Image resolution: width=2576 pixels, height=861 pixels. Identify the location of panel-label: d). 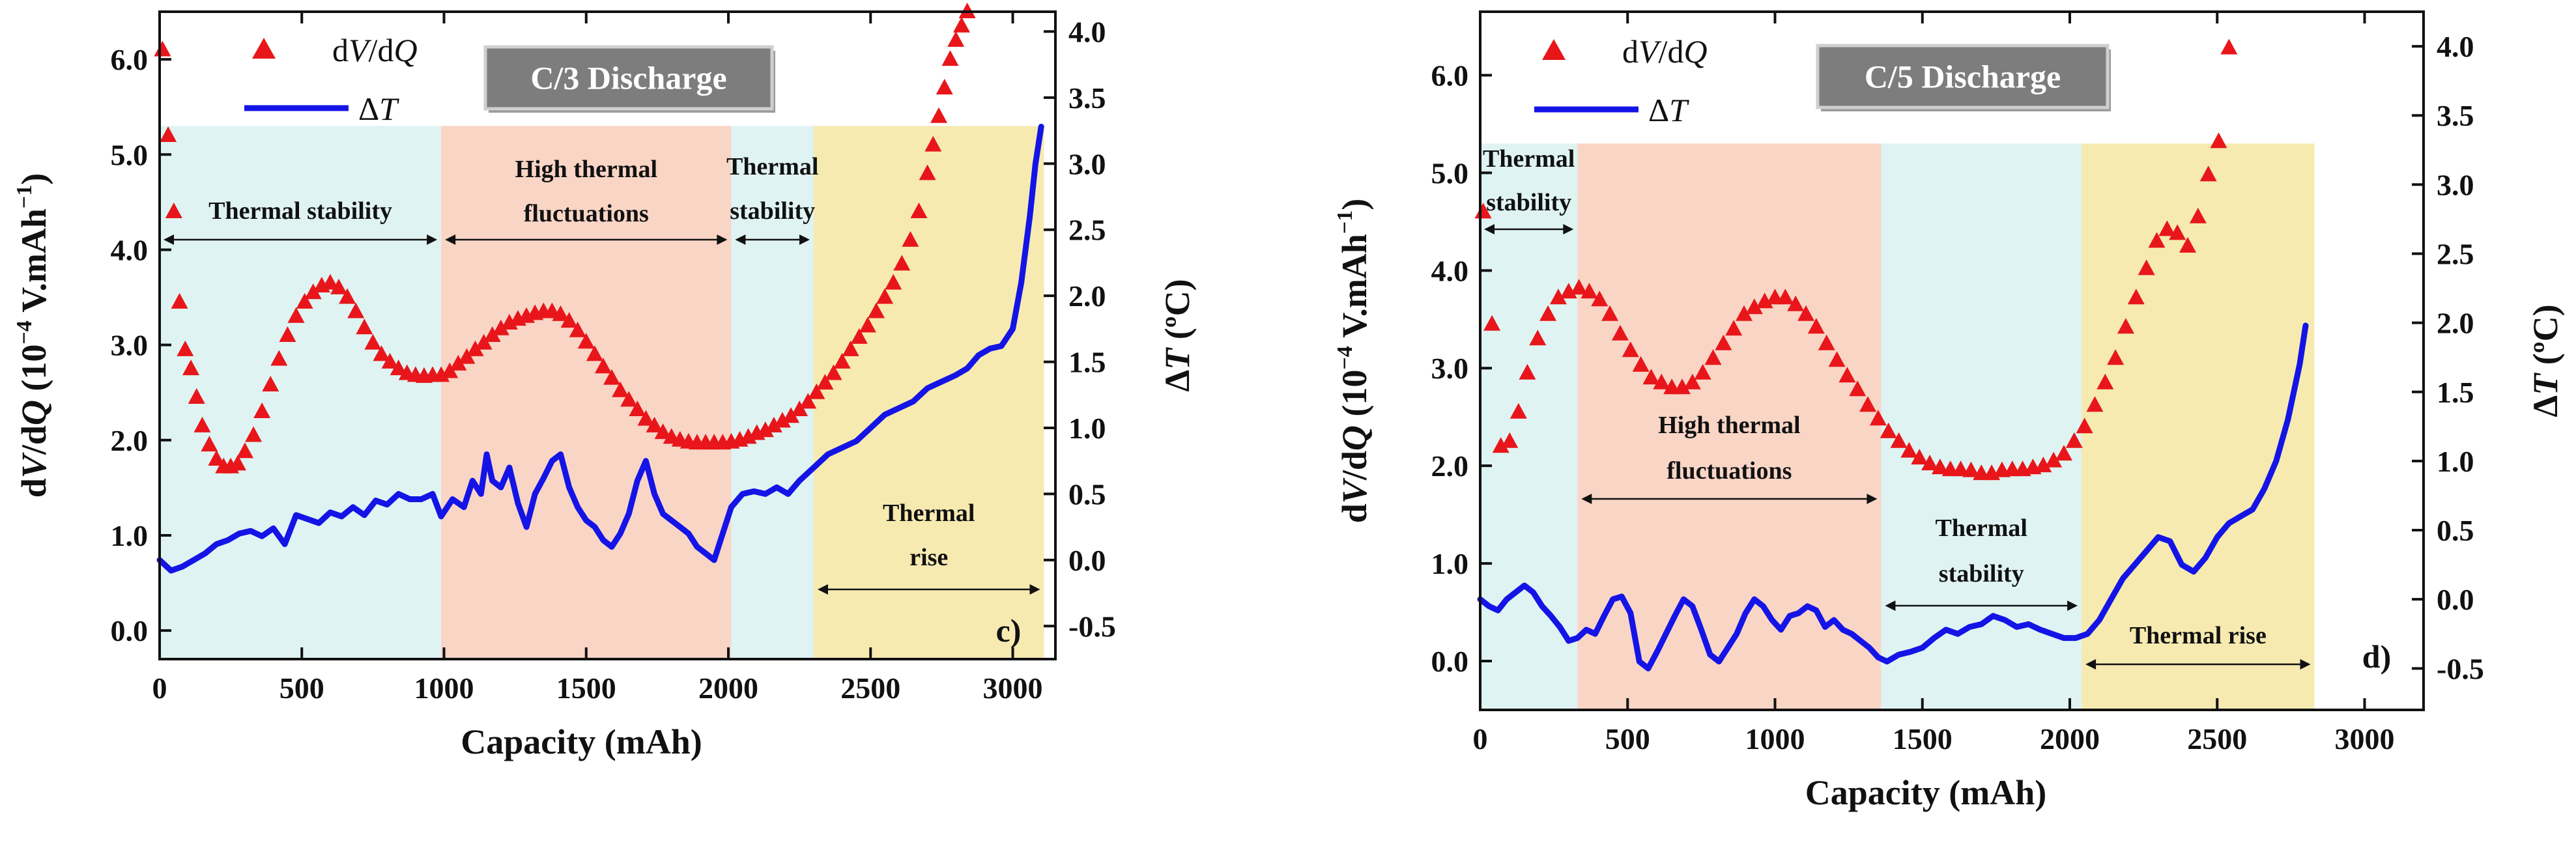
(2376, 657).